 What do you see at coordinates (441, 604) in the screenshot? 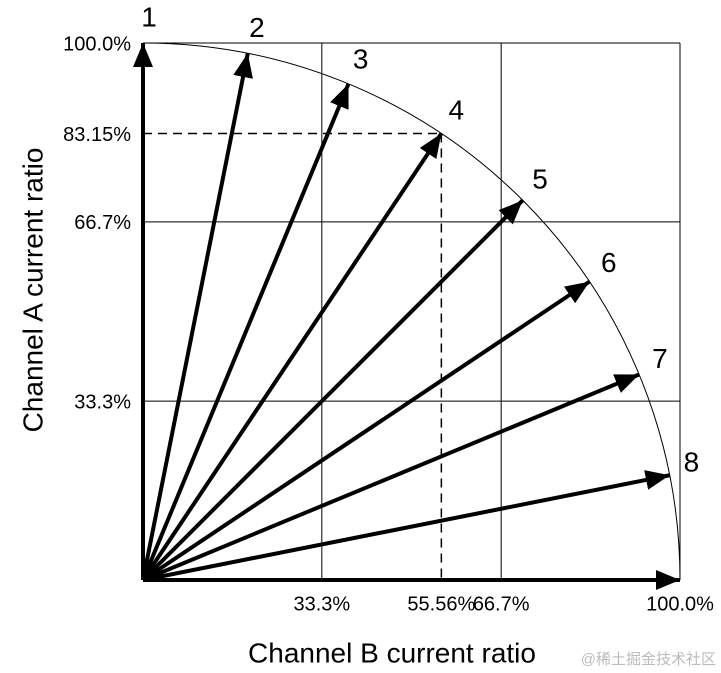
I see `x-tick-label: 55.56%` at bounding box center [441, 604].